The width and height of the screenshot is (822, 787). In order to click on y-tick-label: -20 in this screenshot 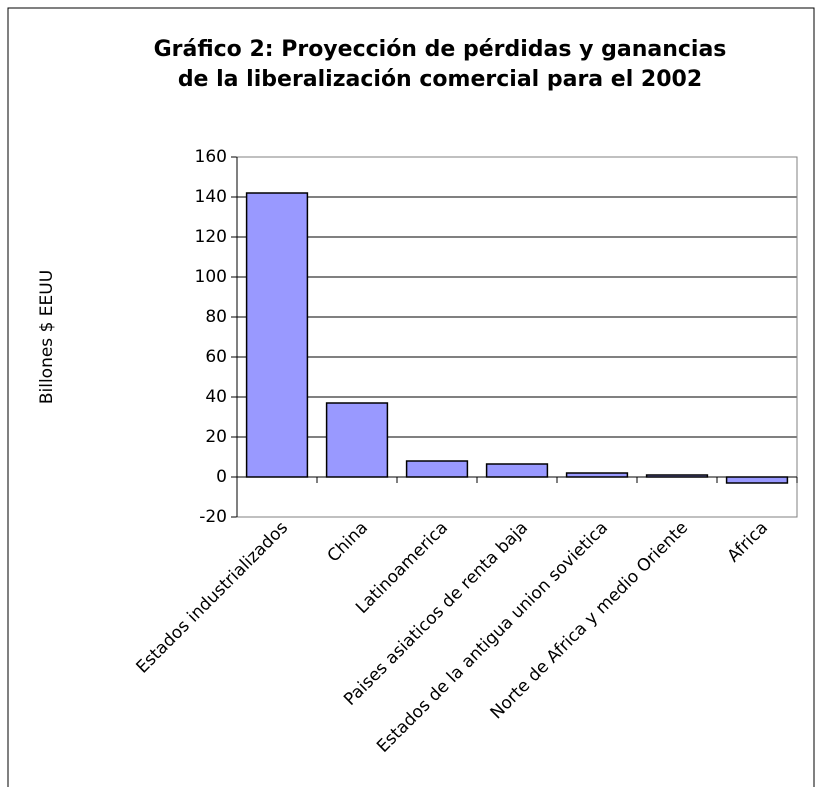, I will do `click(213, 517)`.